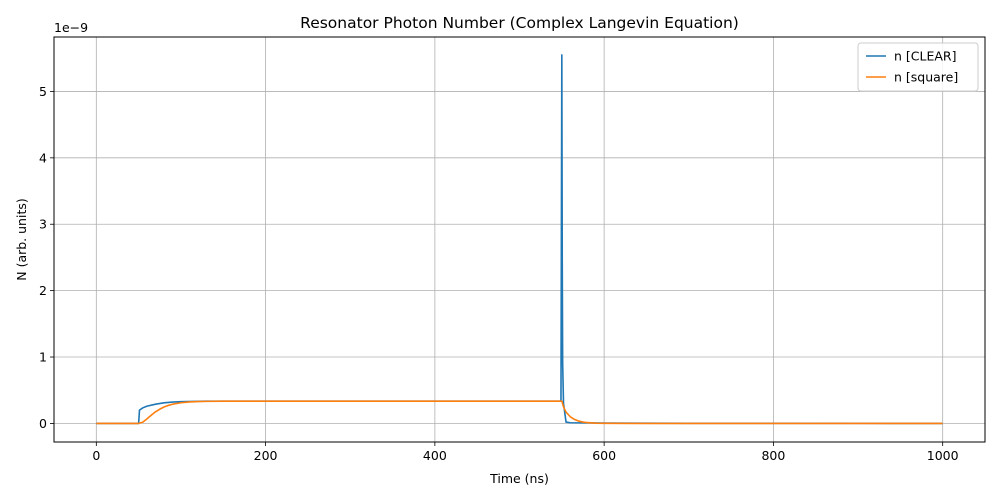 The height and width of the screenshot is (500, 1000). What do you see at coordinates (943, 455) in the screenshot?
I see `x-tick-label: 1000` at bounding box center [943, 455].